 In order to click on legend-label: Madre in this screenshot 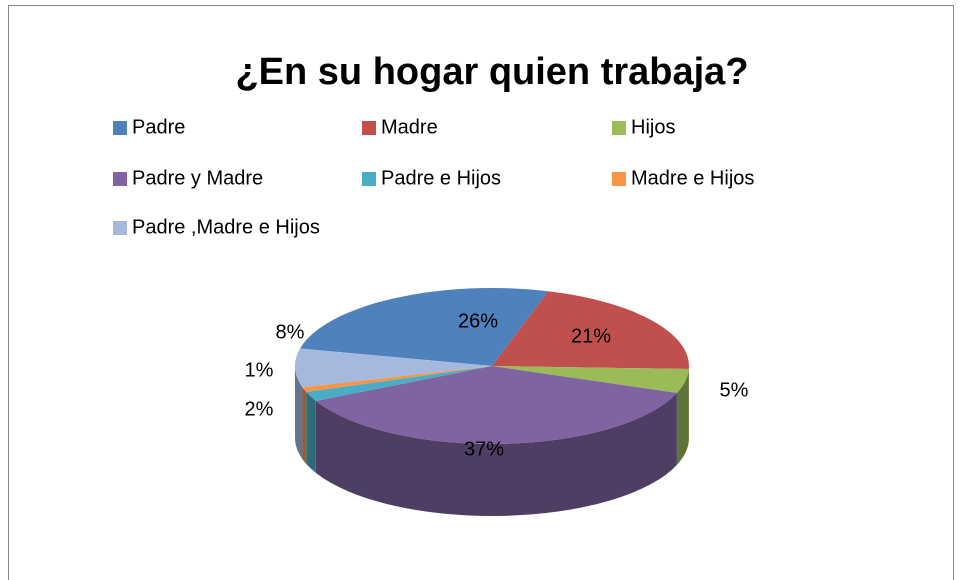, I will do `click(409, 127)`.